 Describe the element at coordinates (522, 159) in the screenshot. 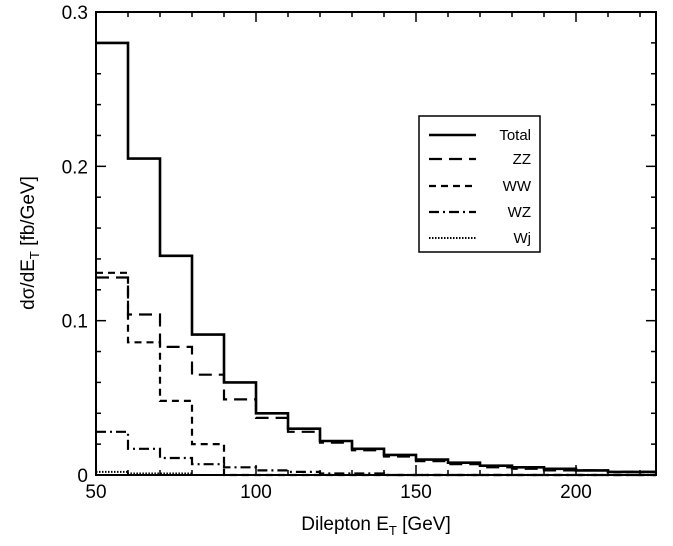

I see `legend-label: ZZ` at that location.